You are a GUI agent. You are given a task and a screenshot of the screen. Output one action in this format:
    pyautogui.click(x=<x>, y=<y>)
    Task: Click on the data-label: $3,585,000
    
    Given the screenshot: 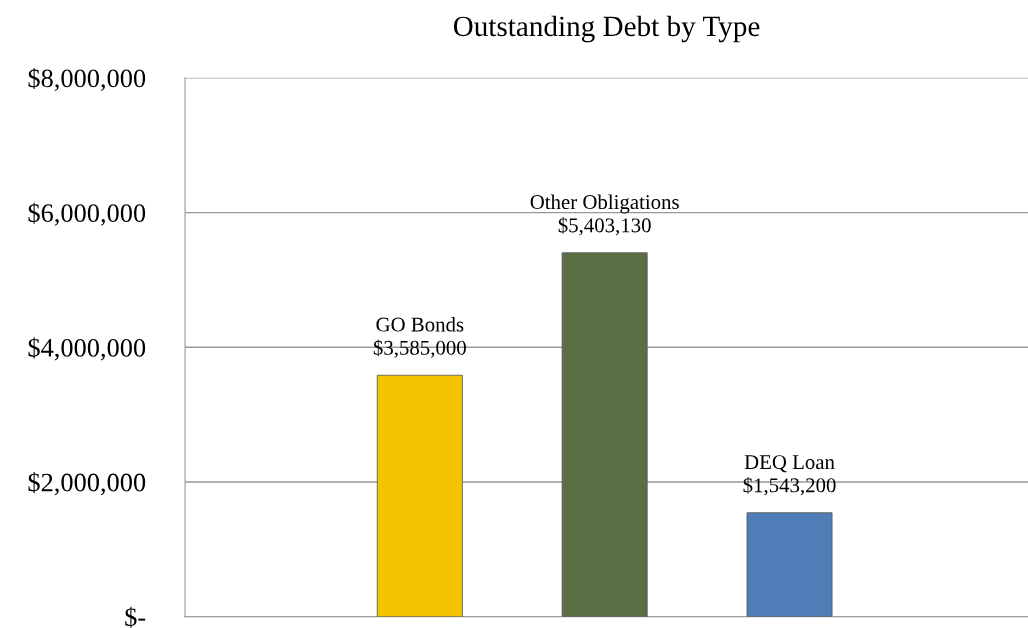 What is the action you would take?
    pyautogui.click(x=419, y=348)
    